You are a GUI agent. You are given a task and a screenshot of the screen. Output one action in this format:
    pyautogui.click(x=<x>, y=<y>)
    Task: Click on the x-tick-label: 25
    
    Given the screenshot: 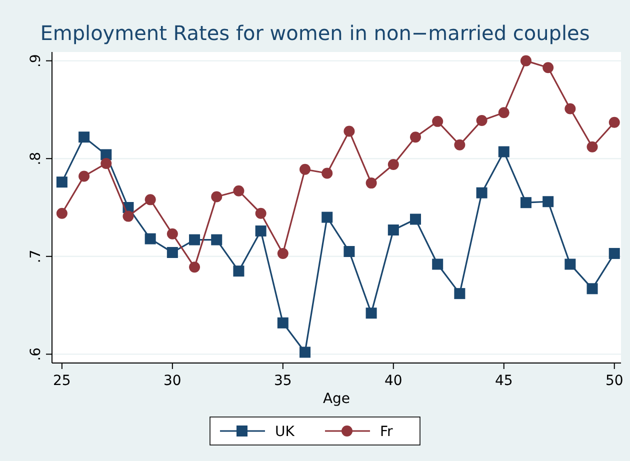 What is the action you would take?
    pyautogui.click(x=62, y=381)
    